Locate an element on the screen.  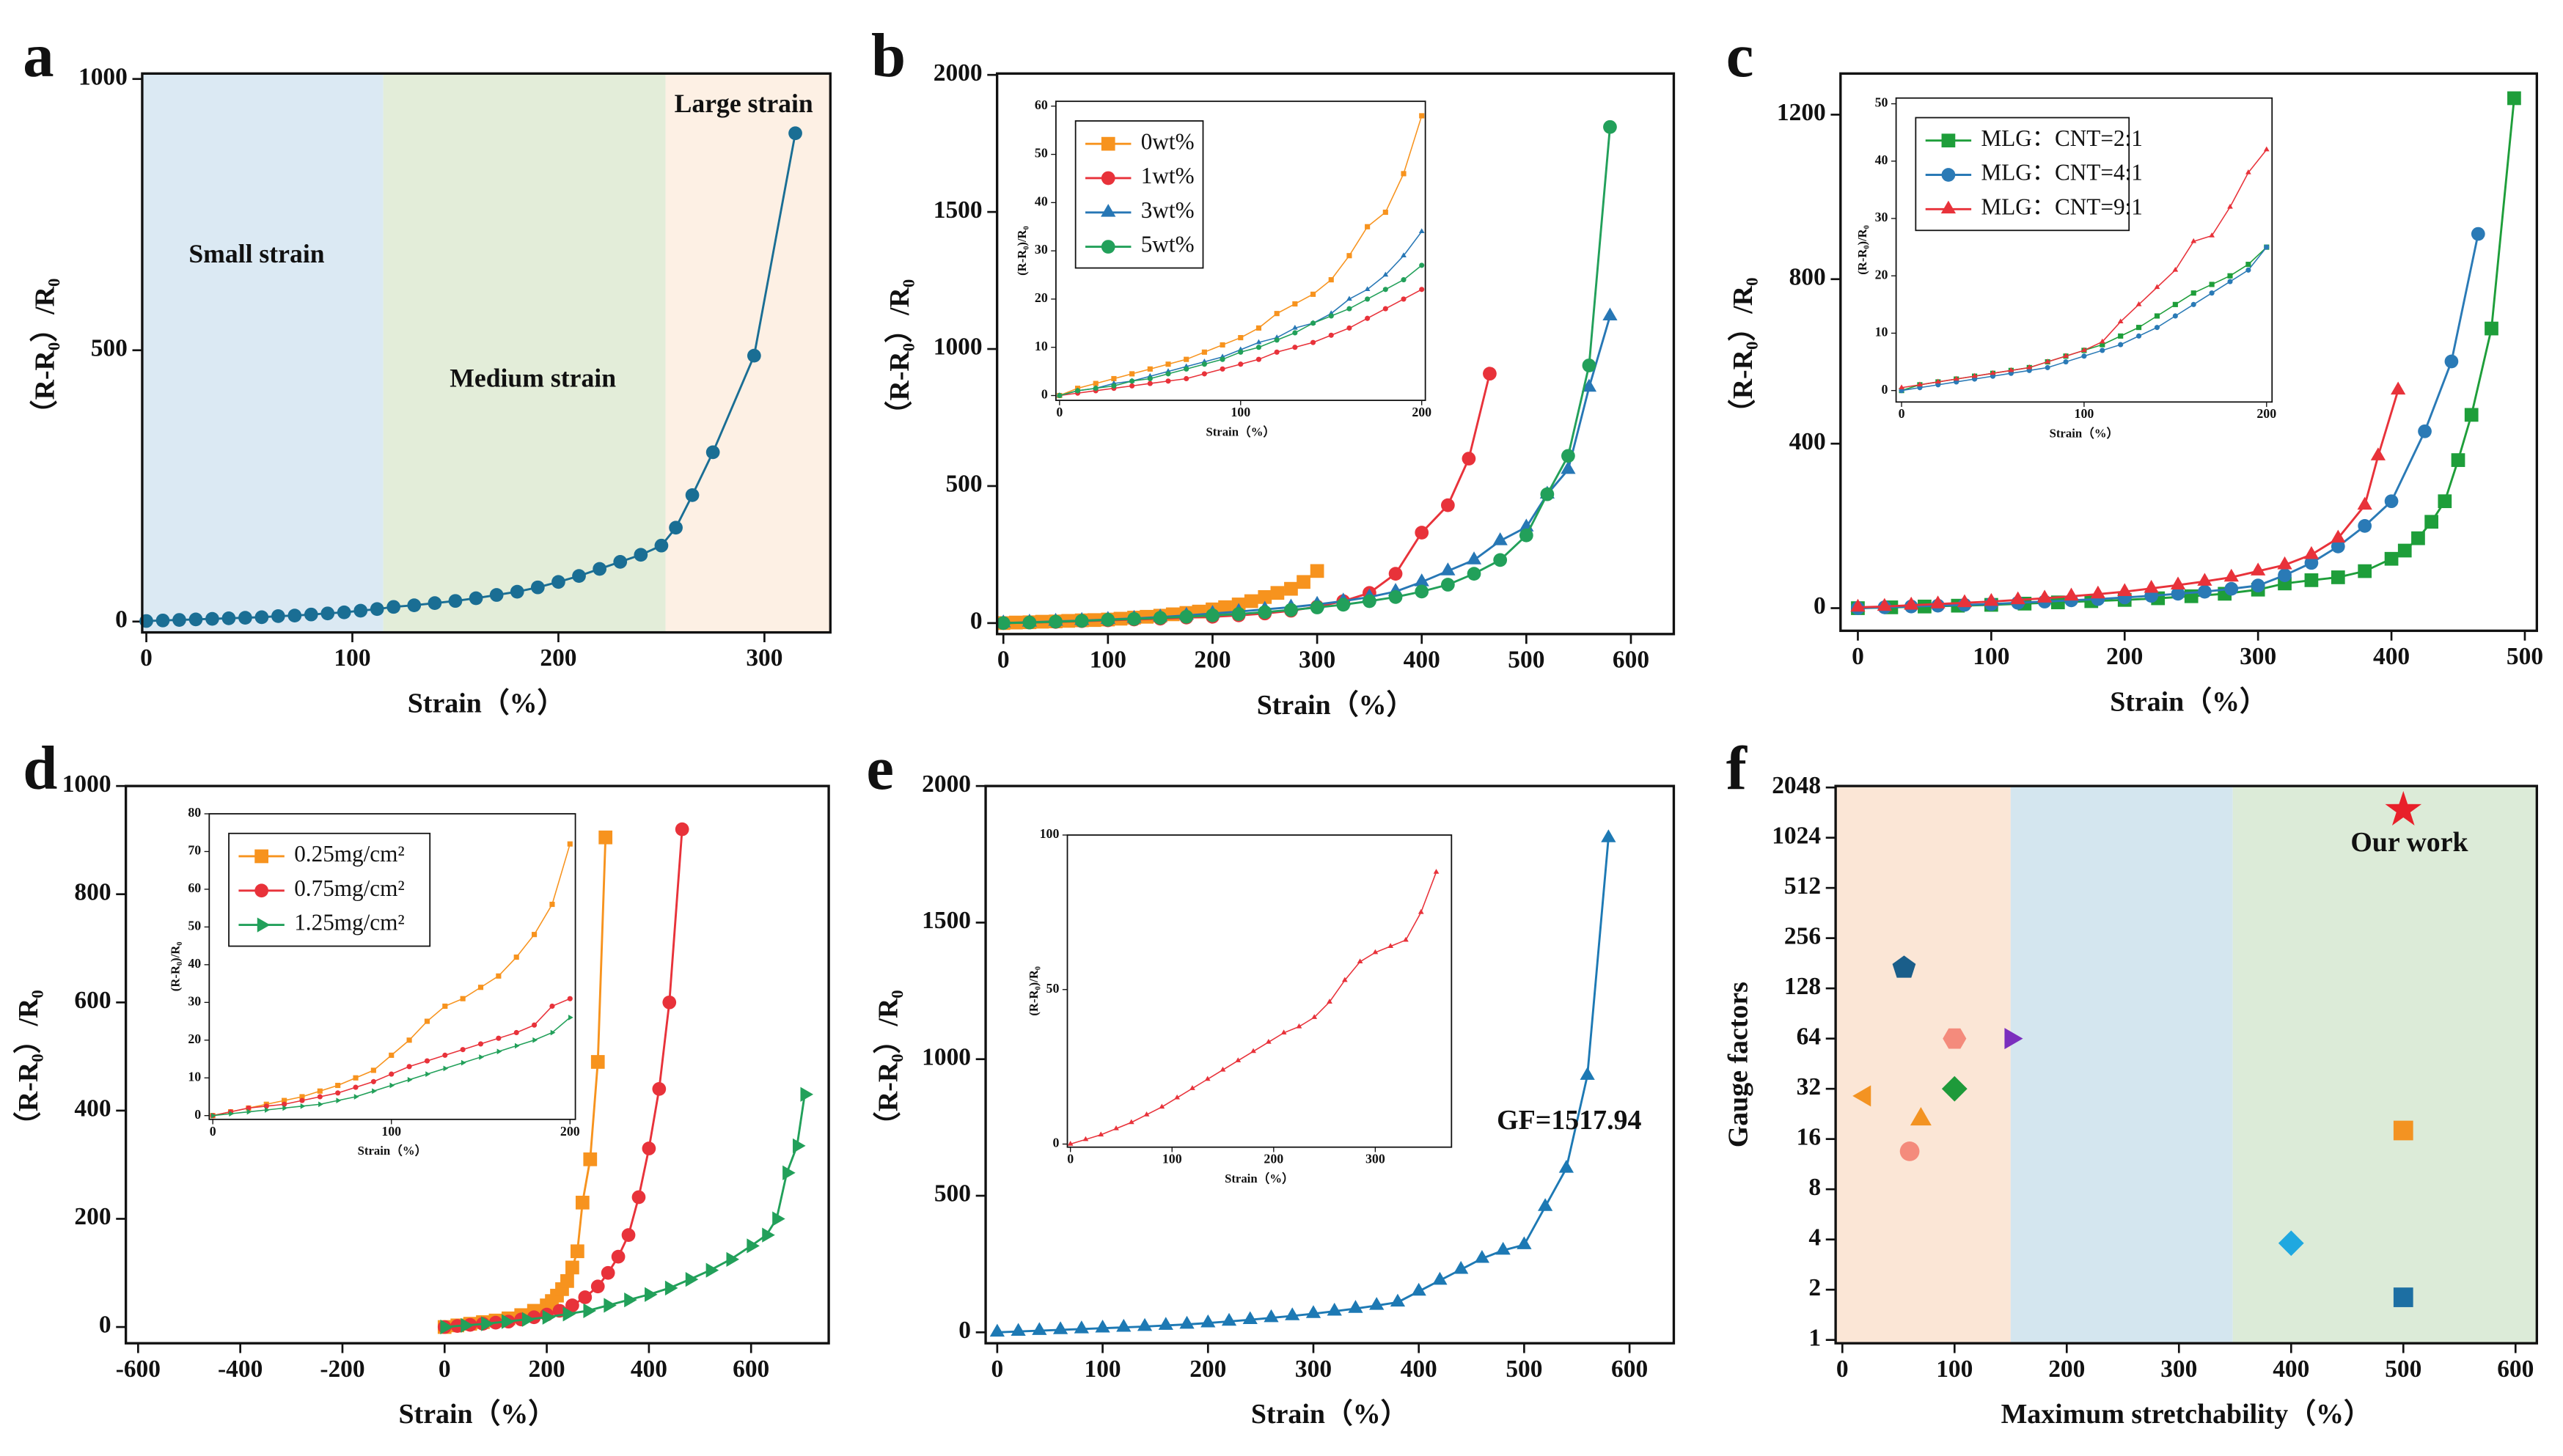
y-tick-label: 50 is located at coordinates (1053, 988).